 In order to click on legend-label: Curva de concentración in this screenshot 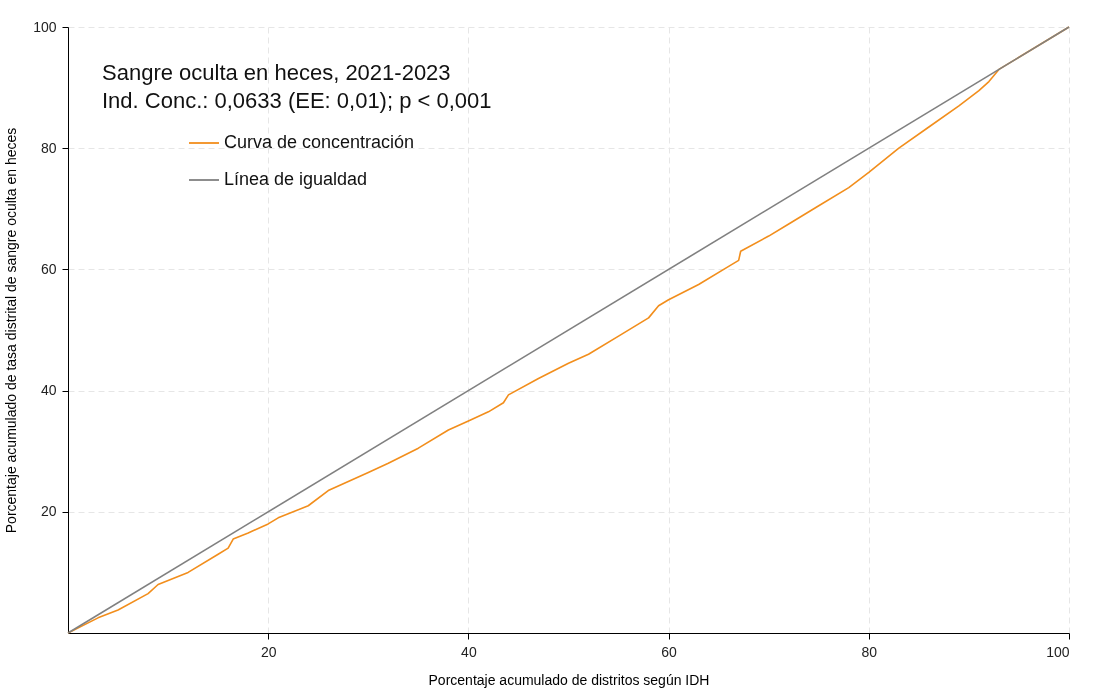, I will do `click(319, 142)`.